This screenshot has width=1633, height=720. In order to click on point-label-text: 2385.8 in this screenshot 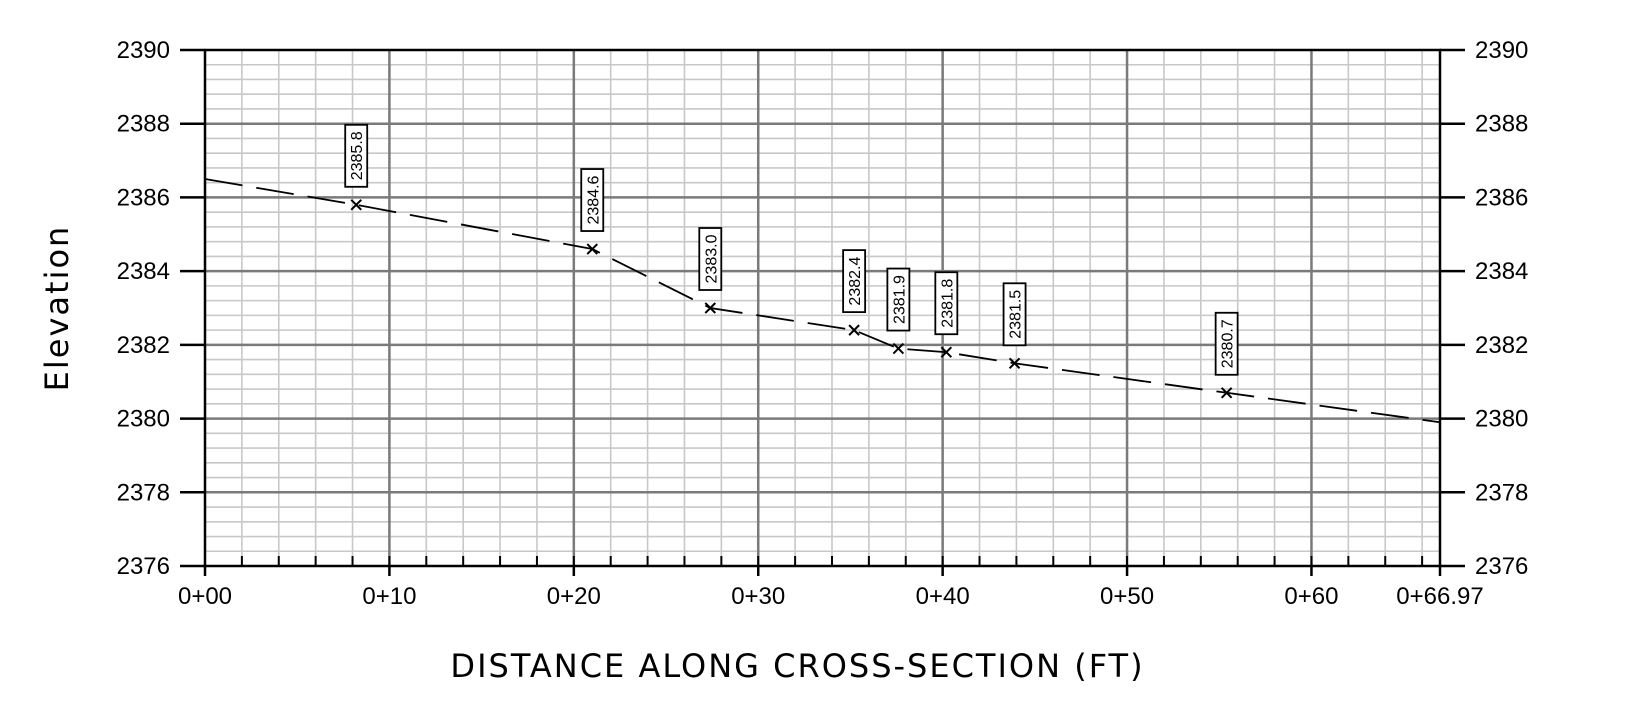, I will do `click(357, 155)`.